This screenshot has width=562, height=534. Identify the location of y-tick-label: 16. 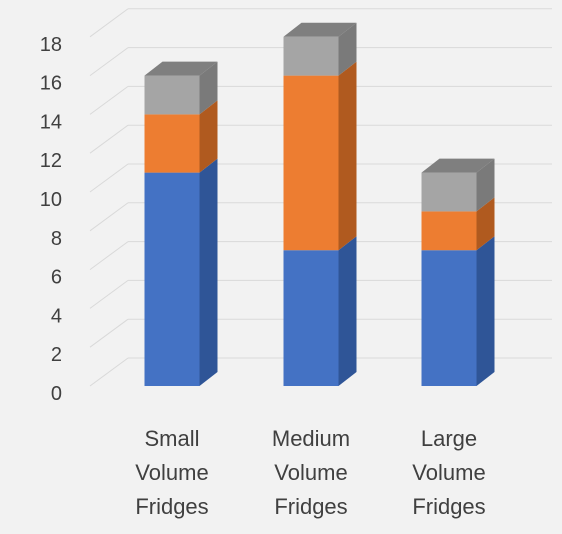
(51, 84).